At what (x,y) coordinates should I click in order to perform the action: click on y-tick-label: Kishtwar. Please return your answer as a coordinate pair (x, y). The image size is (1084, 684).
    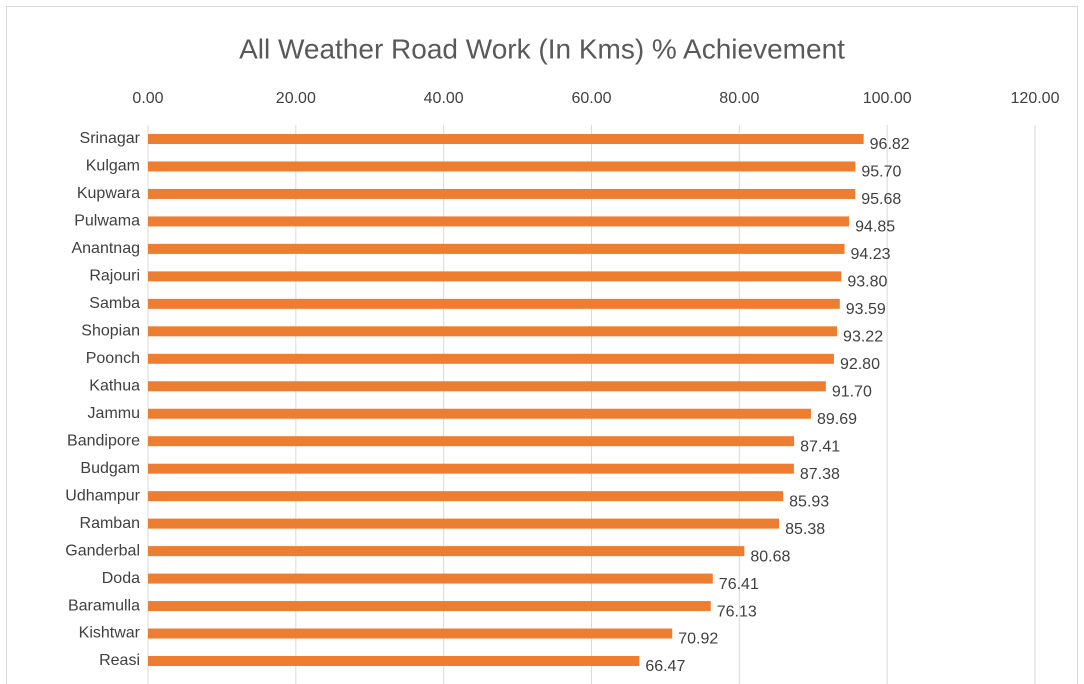
    Looking at the image, I should click on (110, 633).